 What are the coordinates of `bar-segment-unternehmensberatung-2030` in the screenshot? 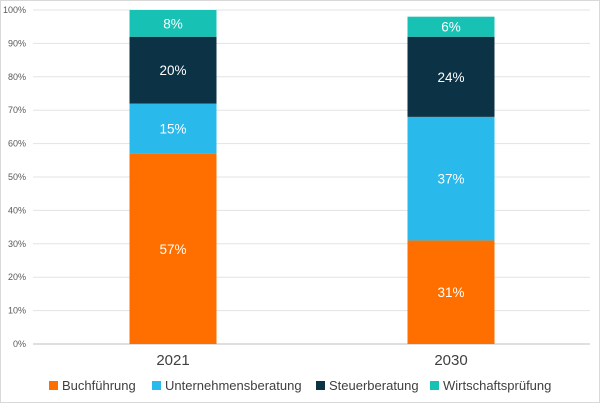 It's located at (451, 178).